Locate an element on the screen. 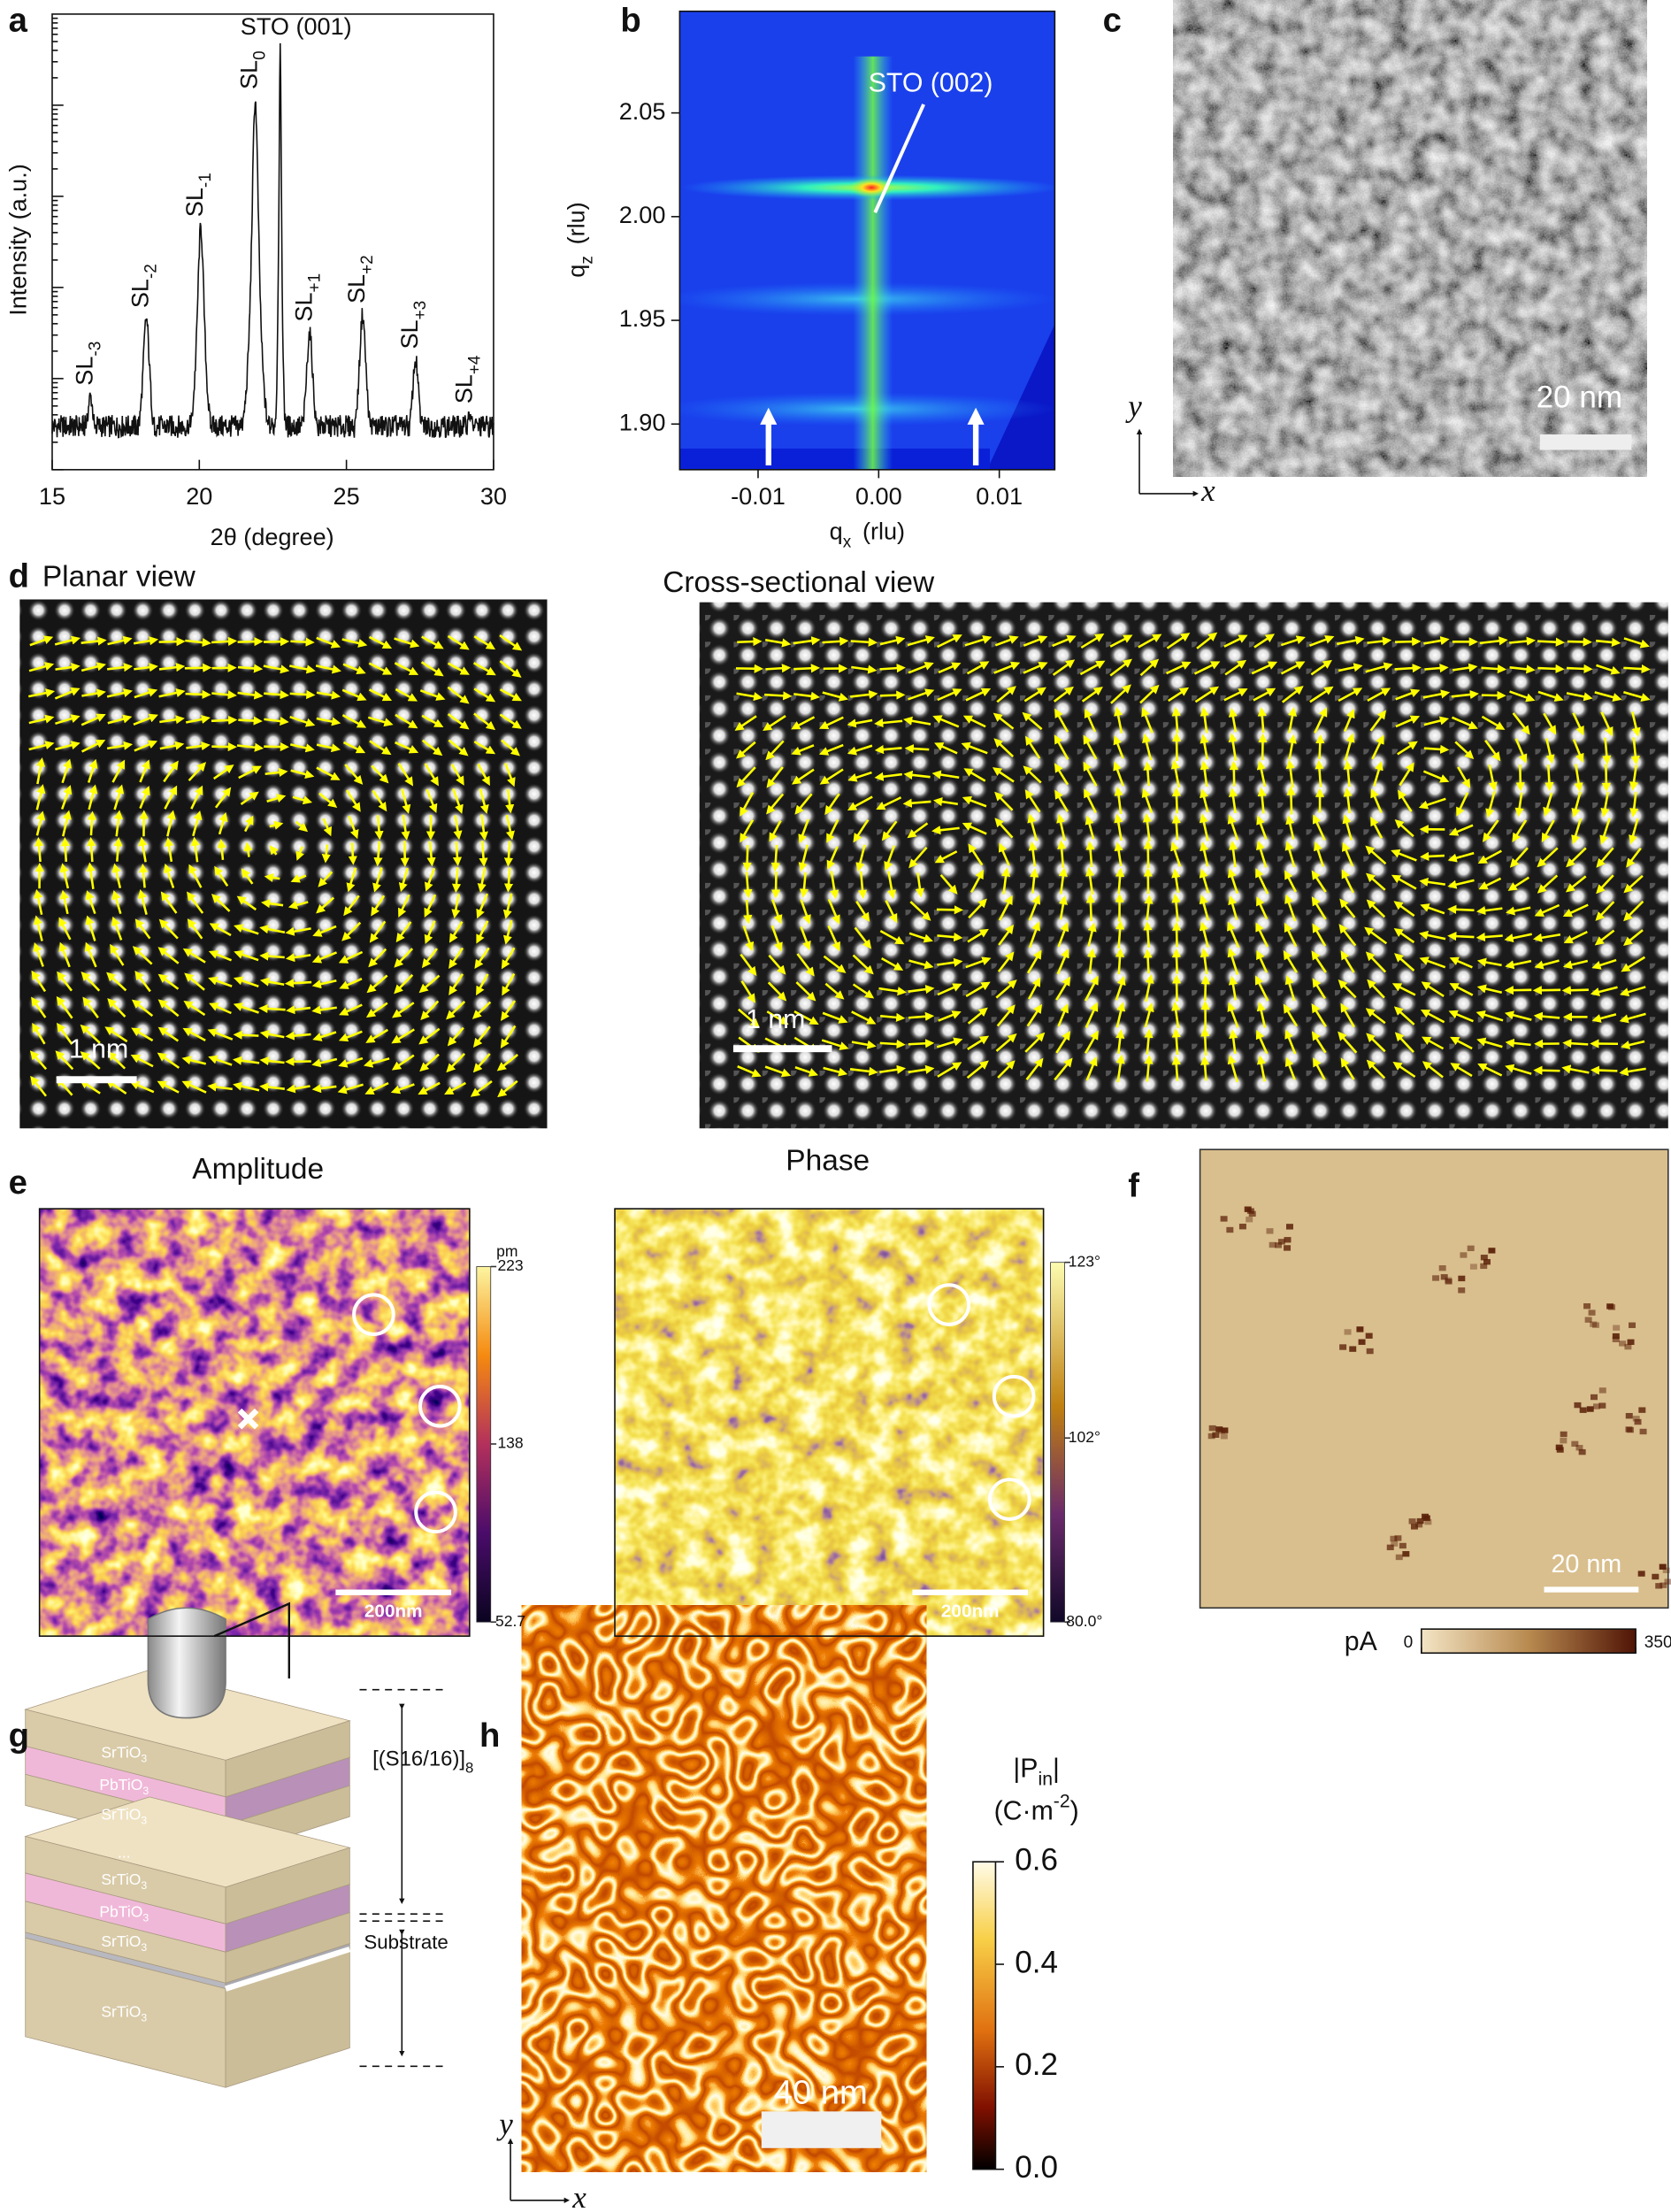 The width and height of the screenshot is (1671, 2212). peak-label-part: -1 is located at coordinates (205, 181).